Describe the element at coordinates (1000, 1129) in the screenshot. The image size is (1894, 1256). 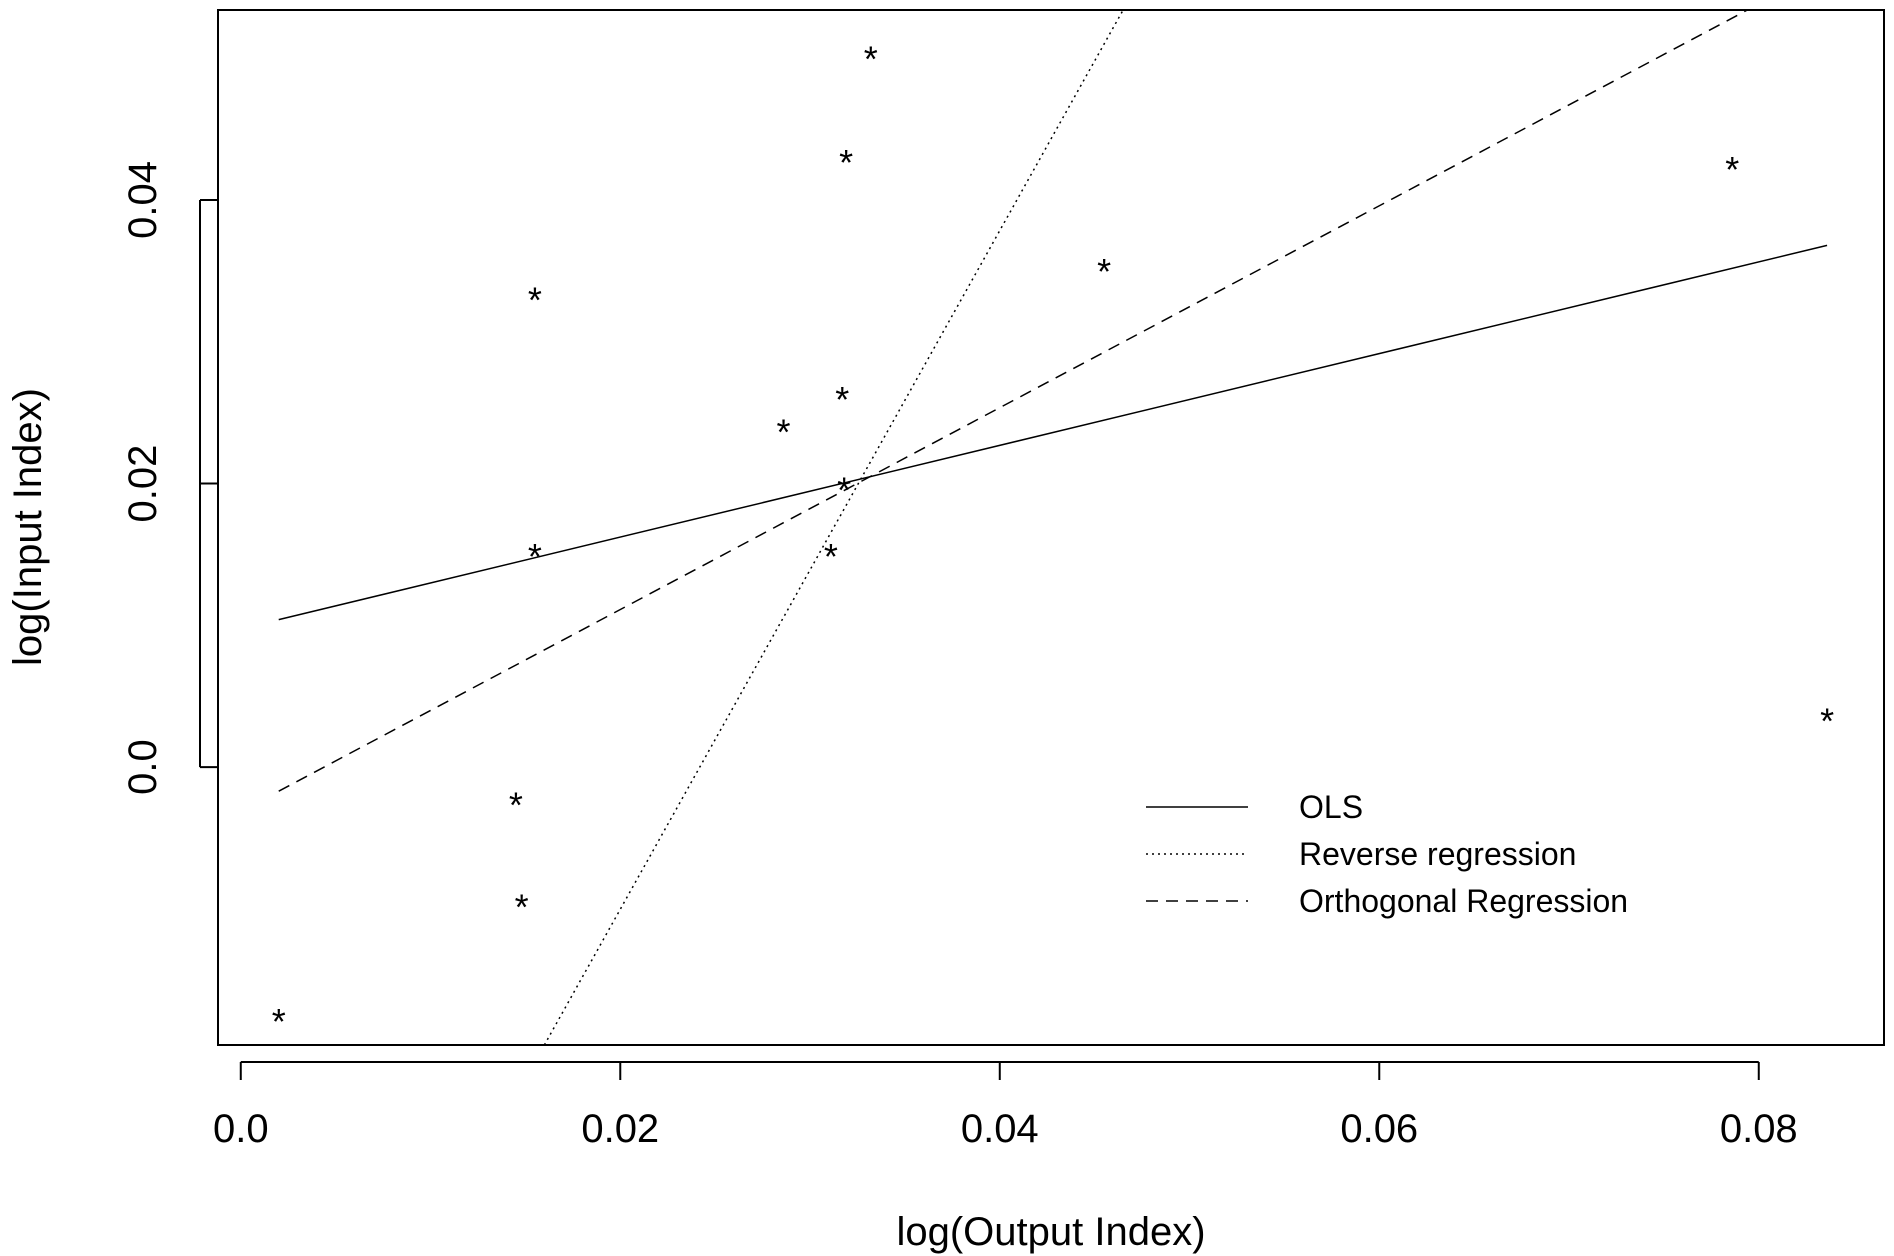
I see `x-tick-label: 0.04` at that location.